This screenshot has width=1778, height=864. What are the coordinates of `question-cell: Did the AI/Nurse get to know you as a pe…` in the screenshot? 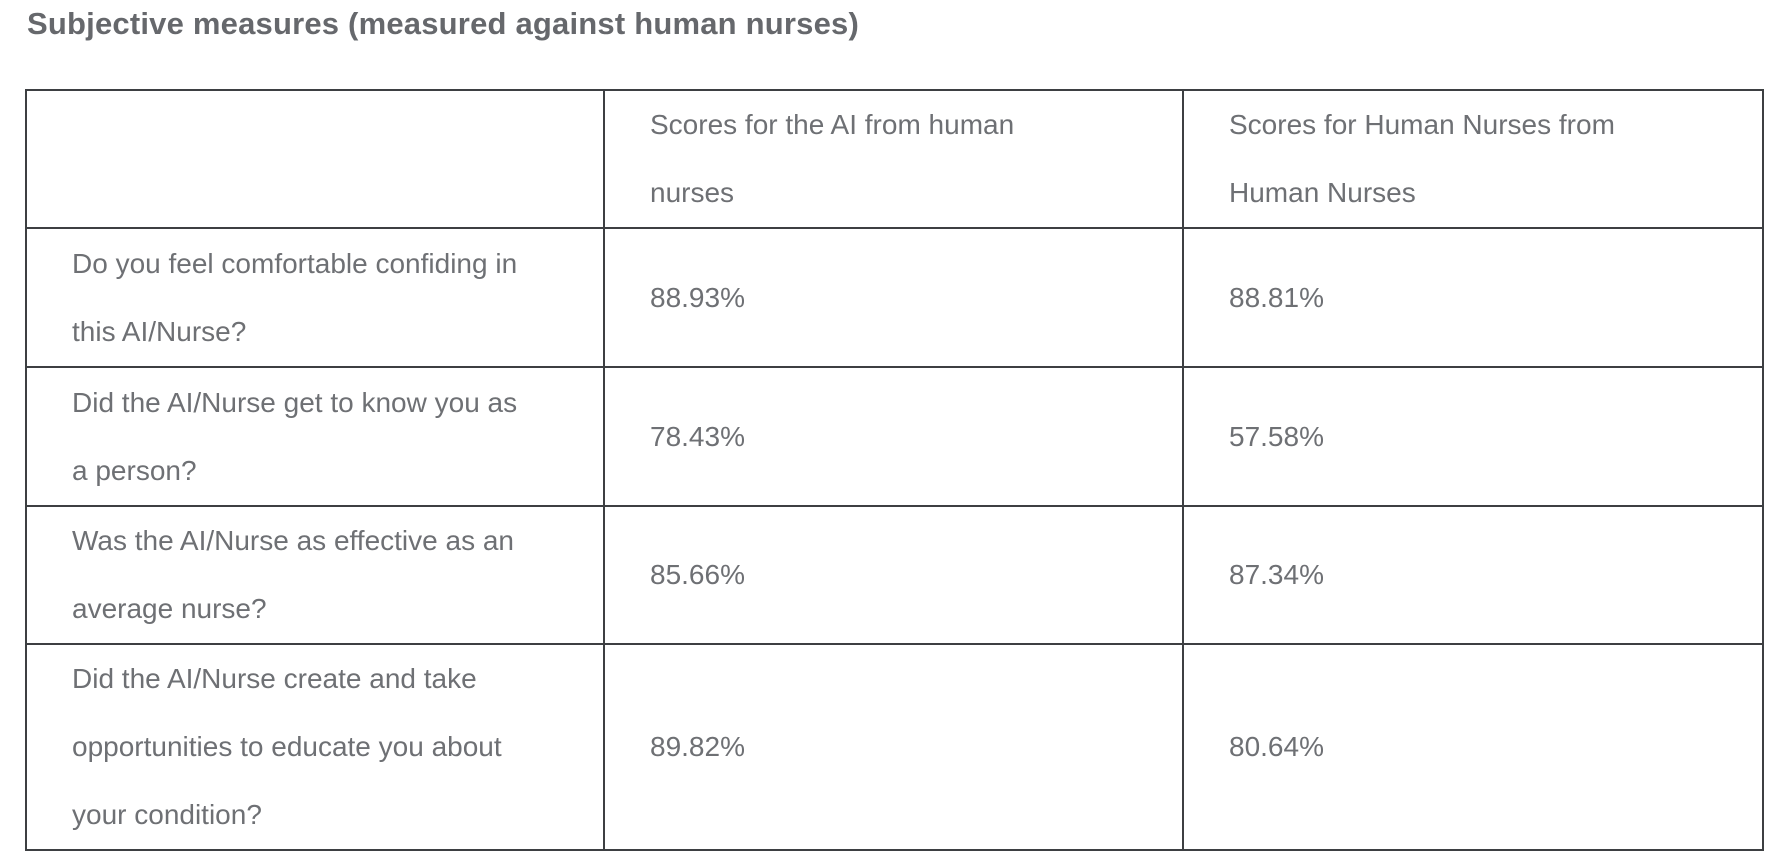 It's located at (315, 436).